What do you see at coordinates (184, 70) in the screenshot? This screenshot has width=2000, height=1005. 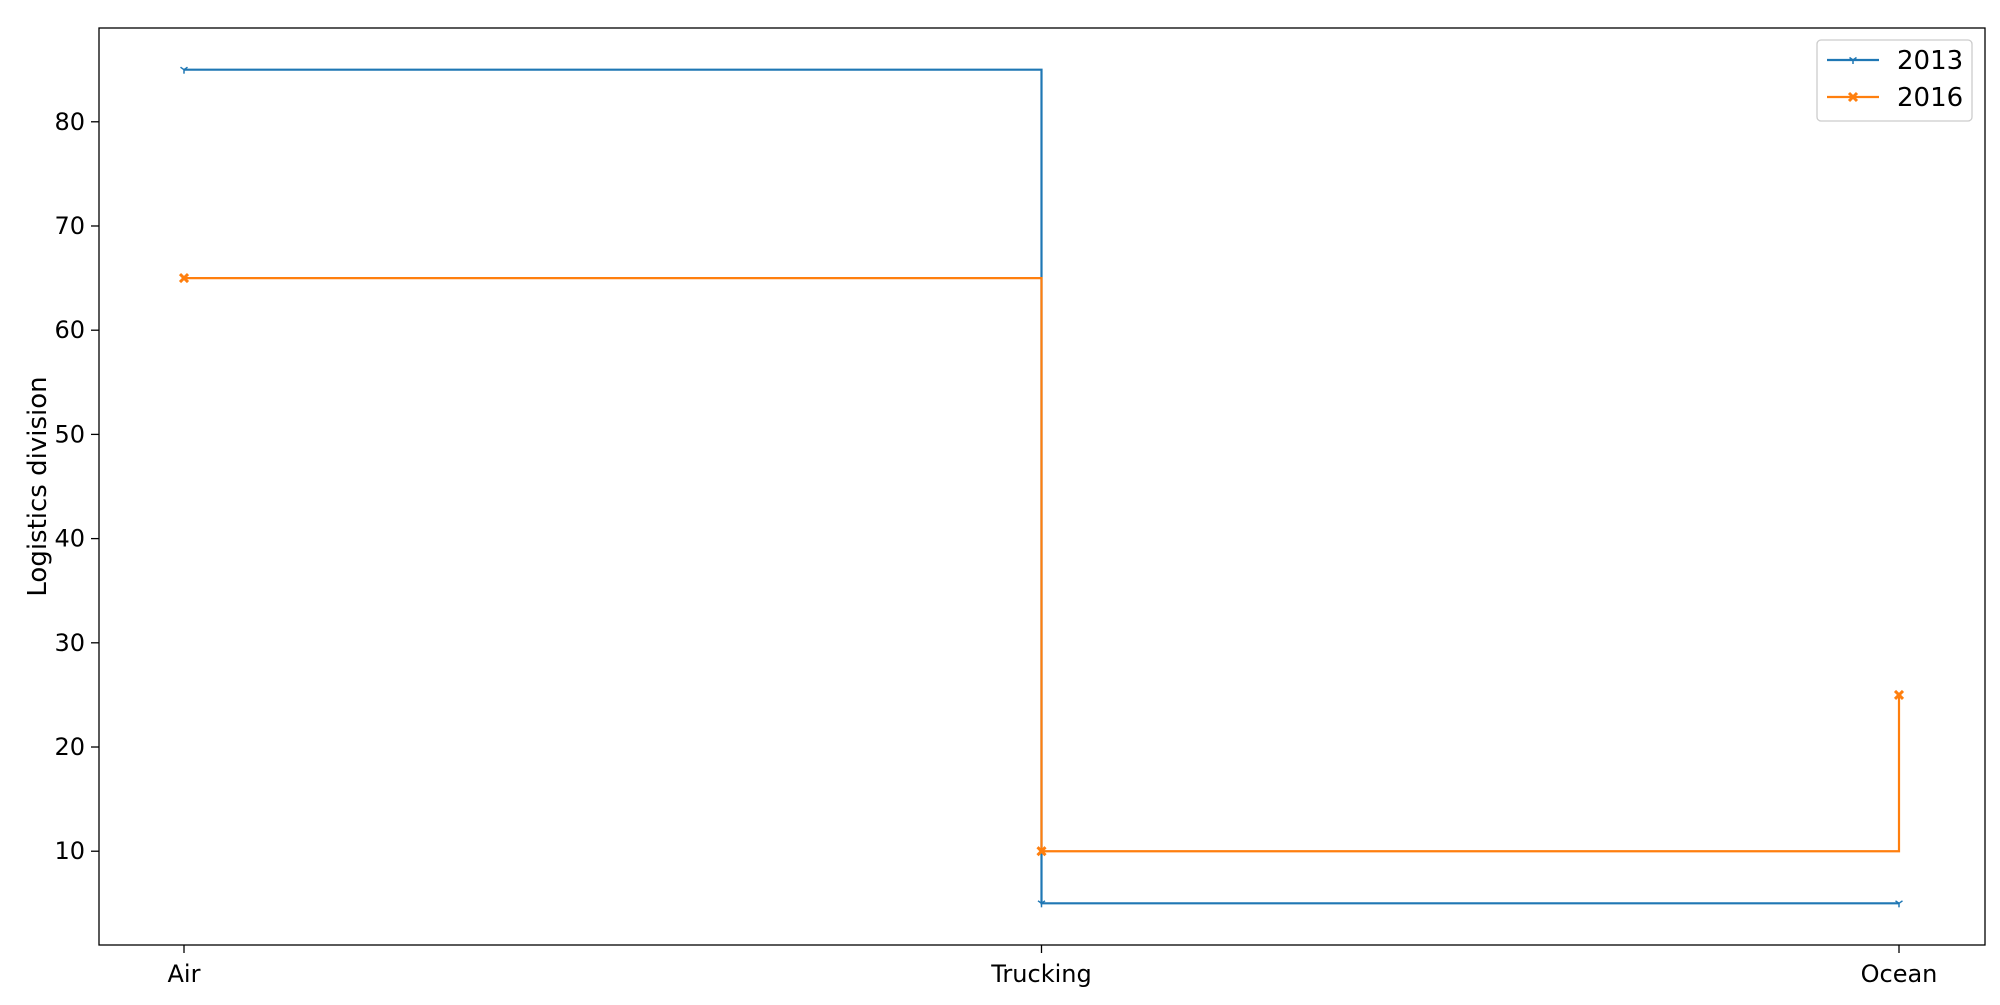 I see `data-point-2013-Air` at bounding box center [184, 70].